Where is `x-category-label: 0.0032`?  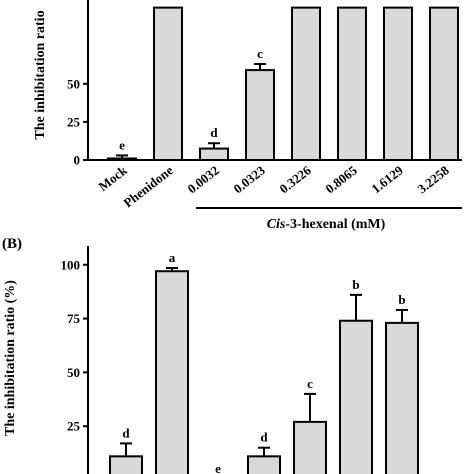 x-category-label: 0.0032 is located at coordinates (202, 180).